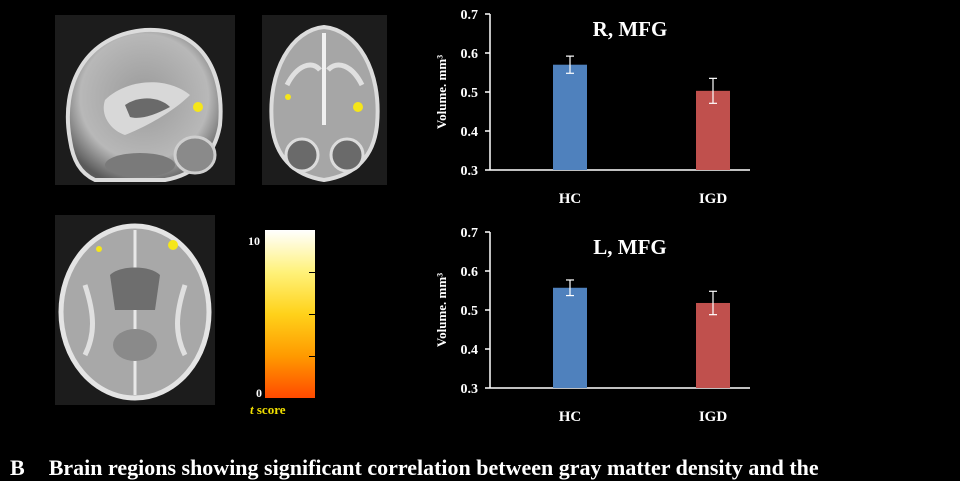 This screenshot has height=481, width=960. I want to click on panel-letter: B, so click(17, 467).